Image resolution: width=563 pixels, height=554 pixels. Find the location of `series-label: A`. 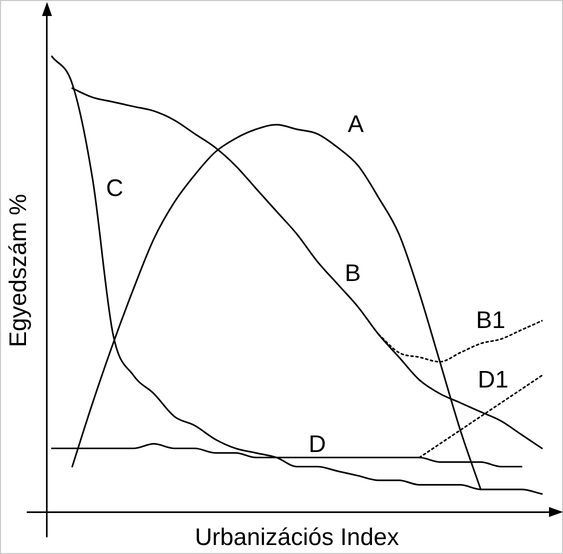

series-label: A is located at coordinates (356, 124).